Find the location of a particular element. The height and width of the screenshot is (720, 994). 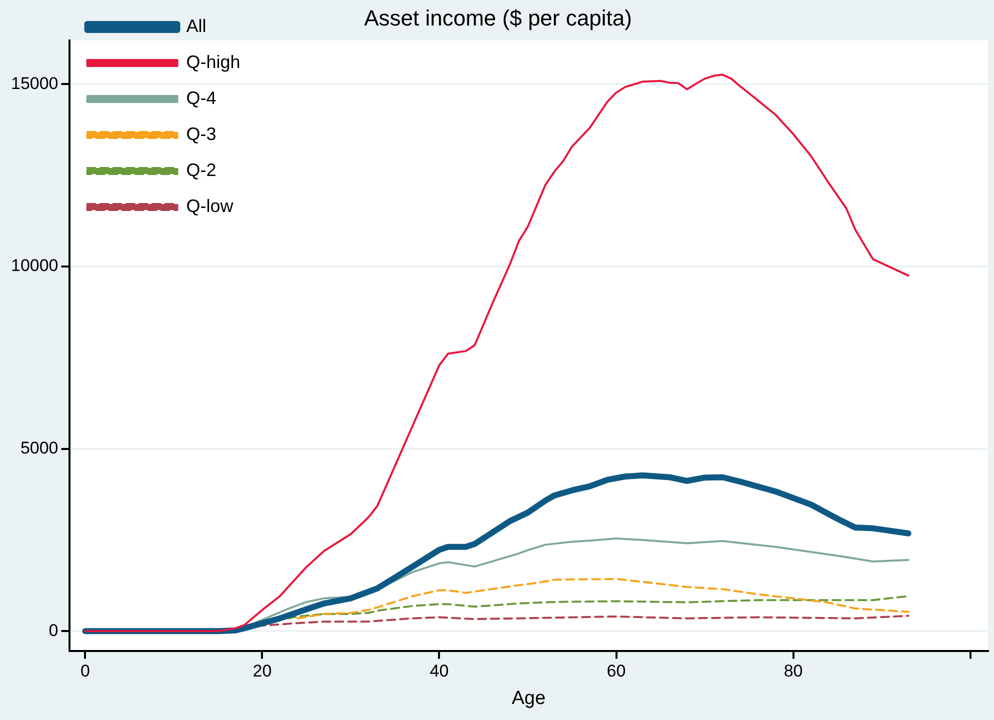

y-tick-label: 5000 is located at coordinates (39, 448).